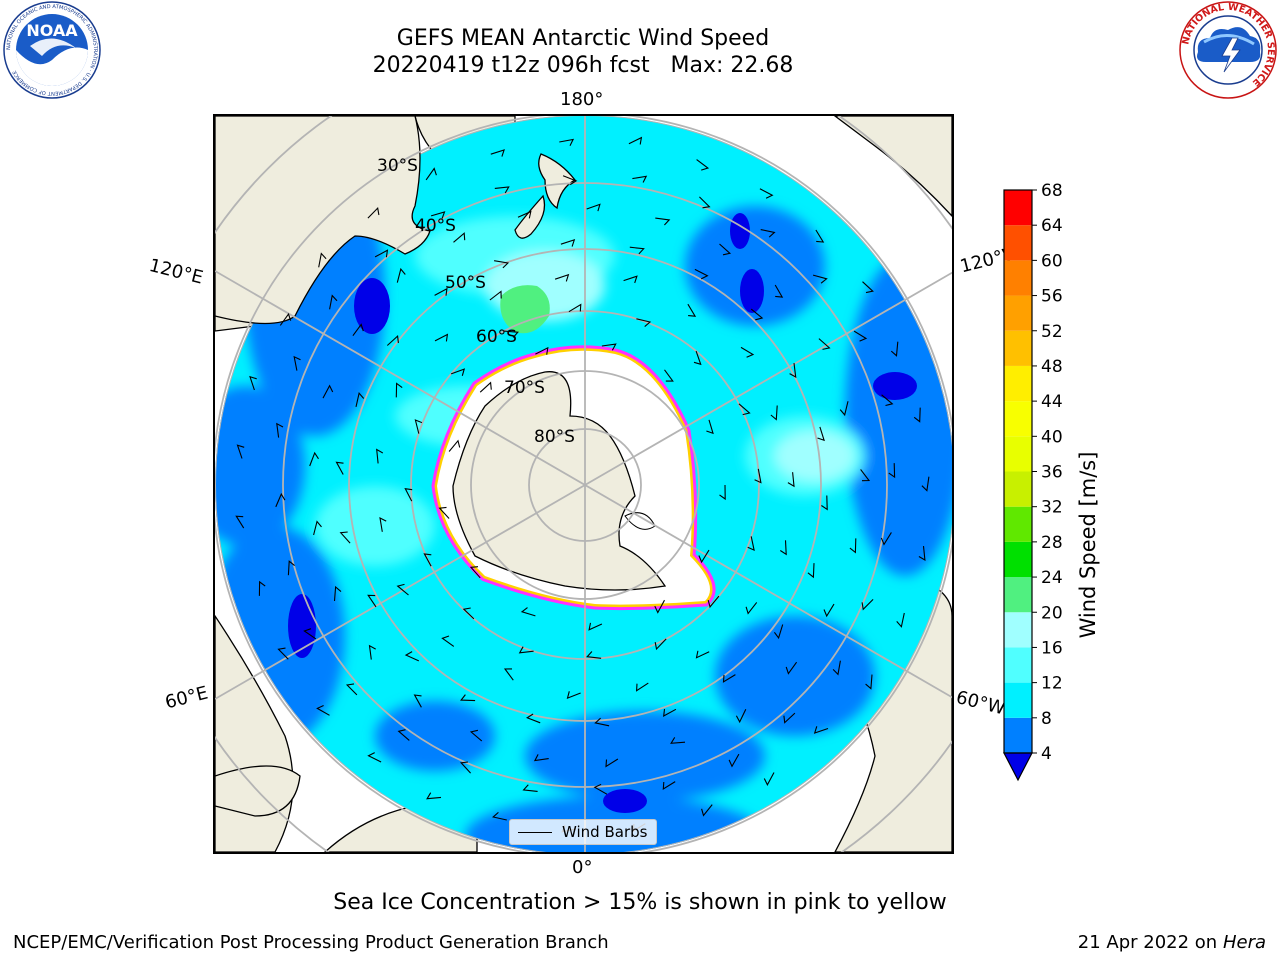  I want to click on colorbar-tick-label: 16, so click(1052, 648).